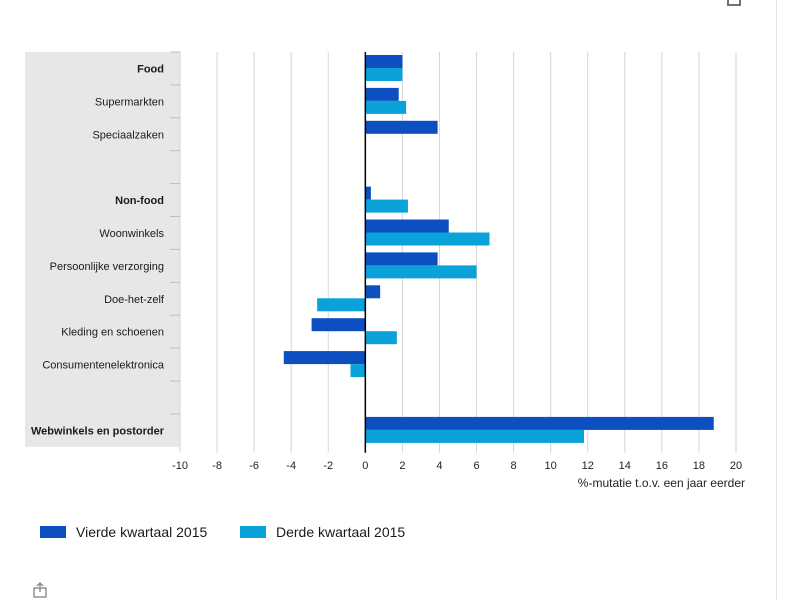 This screenshot has height=600, width=800. What do you see at coordinates (150, 69) in the screenshot?
I see `category-label: Food` at bounding box center [150, 69].